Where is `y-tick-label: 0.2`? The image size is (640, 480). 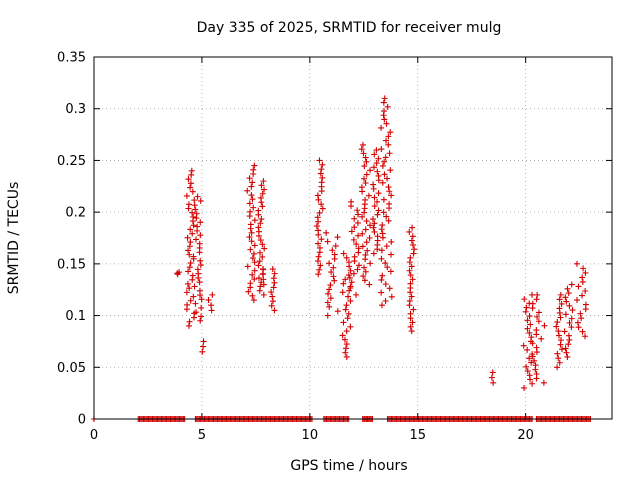
y-tick-label: 0.2 is located at coordinates (75, 213).